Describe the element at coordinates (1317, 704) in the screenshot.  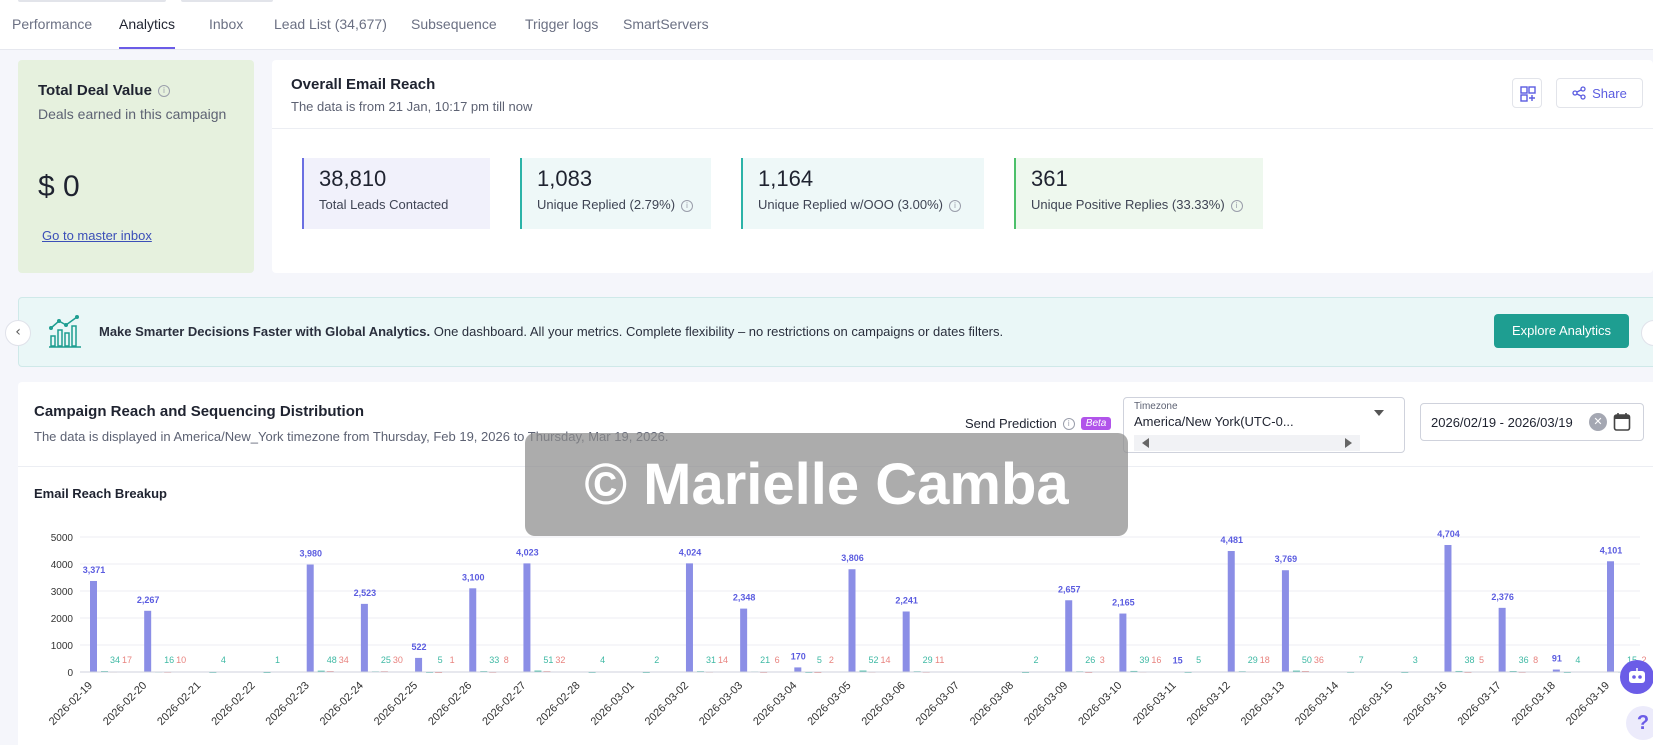
I see `x-tick-label: 2026-03-14` at that location.